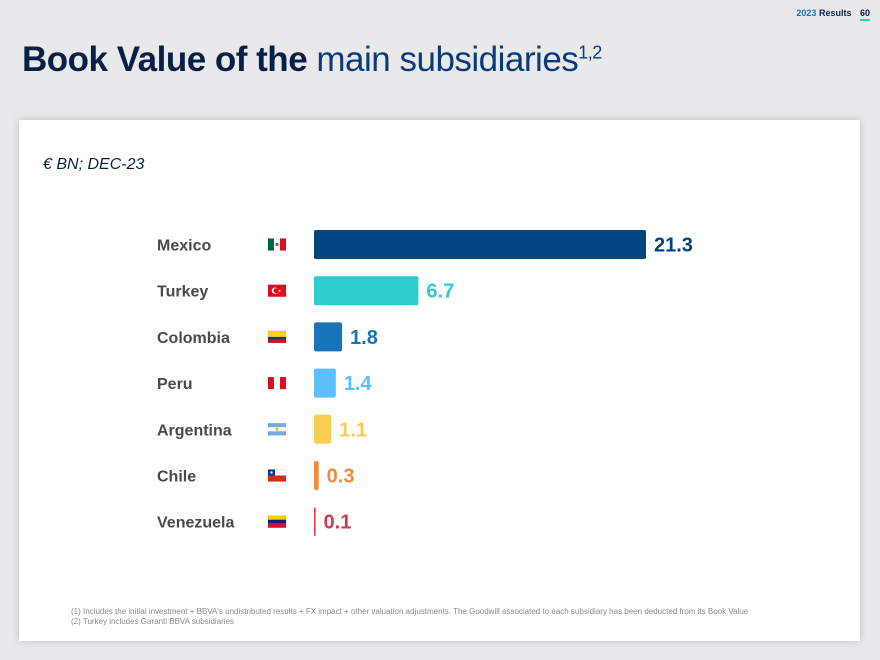 The image size is (880, 660). I want to click on value-label: 0.1, so click(338, 523).